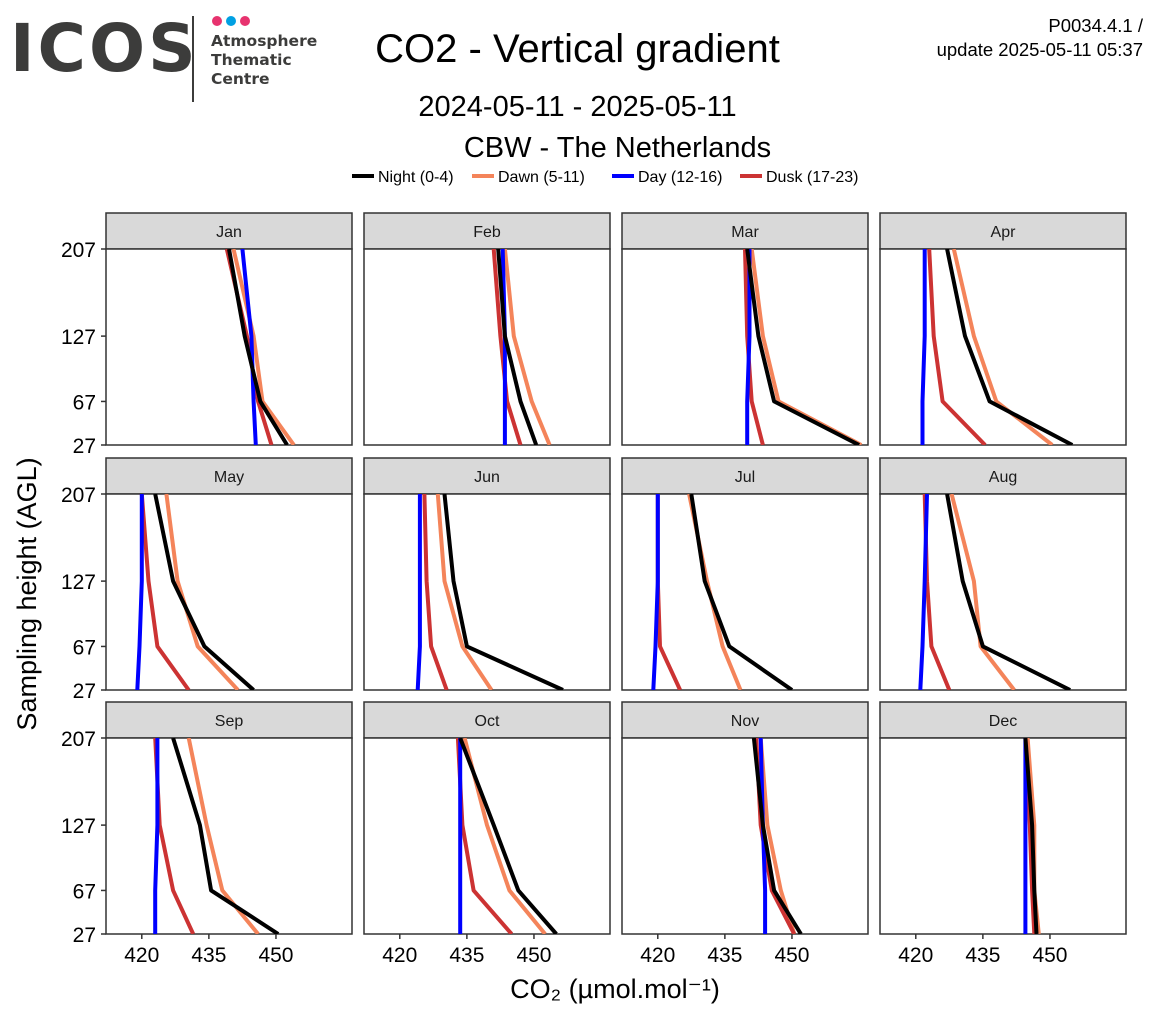  What do you see at coordinates (1039, 49) in the screenshot?
I see `update-timestamp: update 2025-05-11 05:37` at bounding box center [1039, 49].